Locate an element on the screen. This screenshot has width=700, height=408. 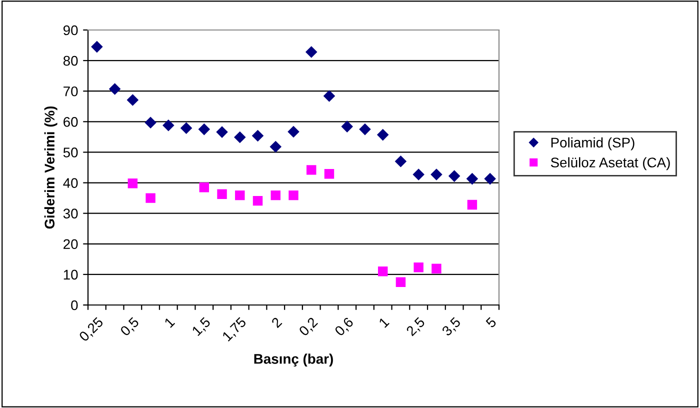
x-tick-label: 0,6 is located at coordinates (345, 327).